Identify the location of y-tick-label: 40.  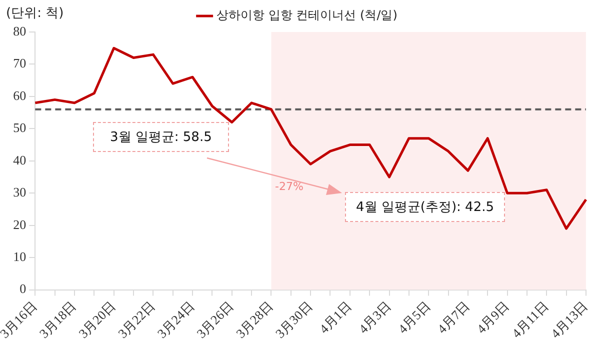
(19, 160).